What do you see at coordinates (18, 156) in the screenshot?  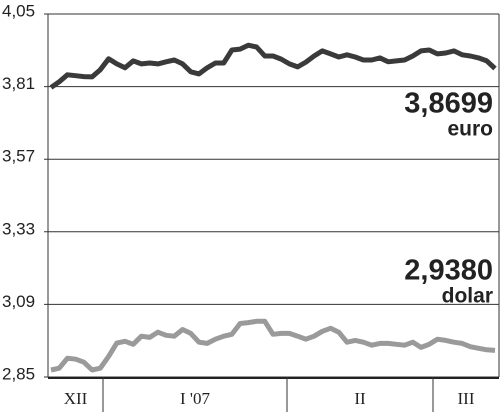 I see `y-tick-label: 3,57` at bounding box center [18, 156].